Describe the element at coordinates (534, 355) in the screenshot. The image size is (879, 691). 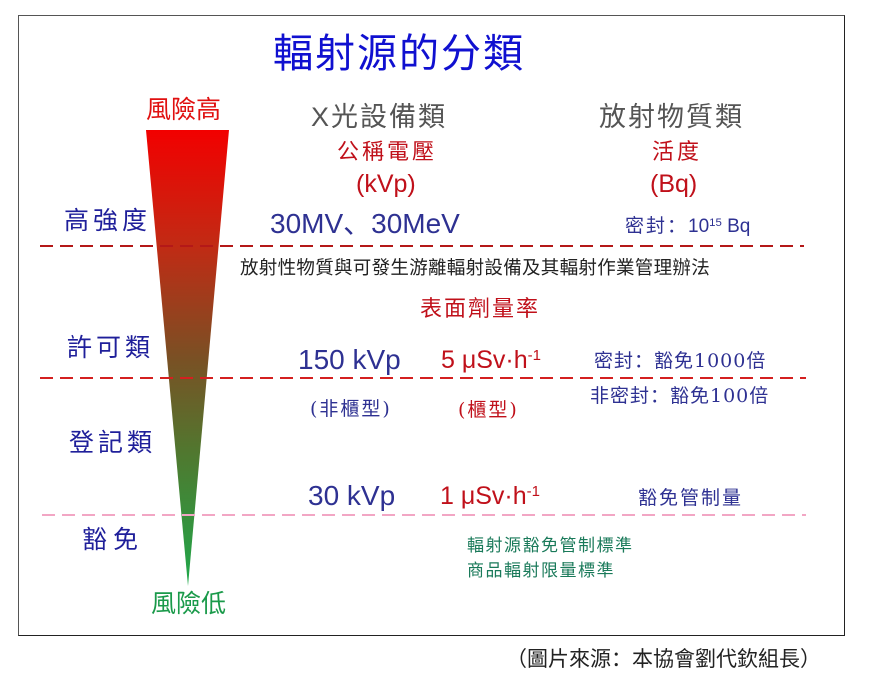
I see `dose-license-exponent: -1` at that location.